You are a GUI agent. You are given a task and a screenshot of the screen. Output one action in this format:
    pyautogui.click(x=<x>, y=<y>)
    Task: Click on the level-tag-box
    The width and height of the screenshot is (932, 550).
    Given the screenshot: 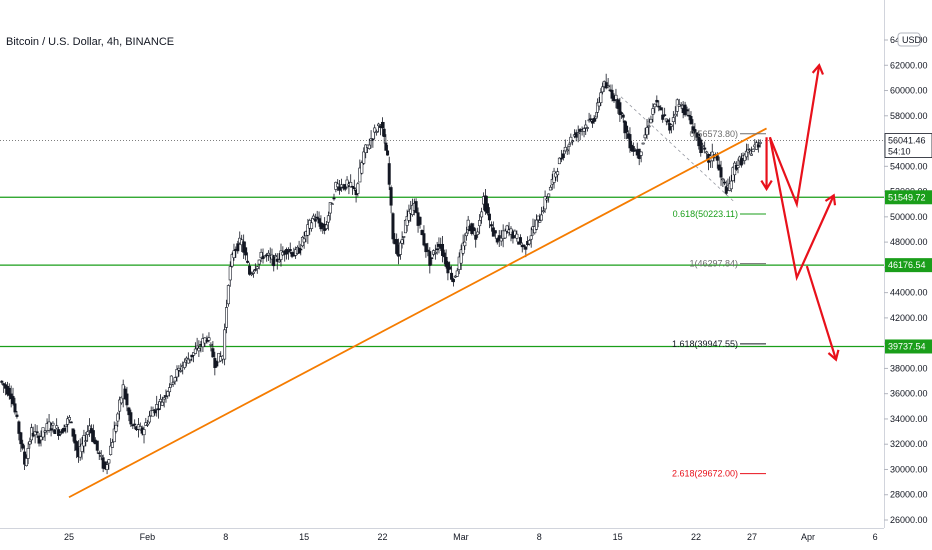 What is the action you would take?
    pyautogui.click(x=908, y=197)
    